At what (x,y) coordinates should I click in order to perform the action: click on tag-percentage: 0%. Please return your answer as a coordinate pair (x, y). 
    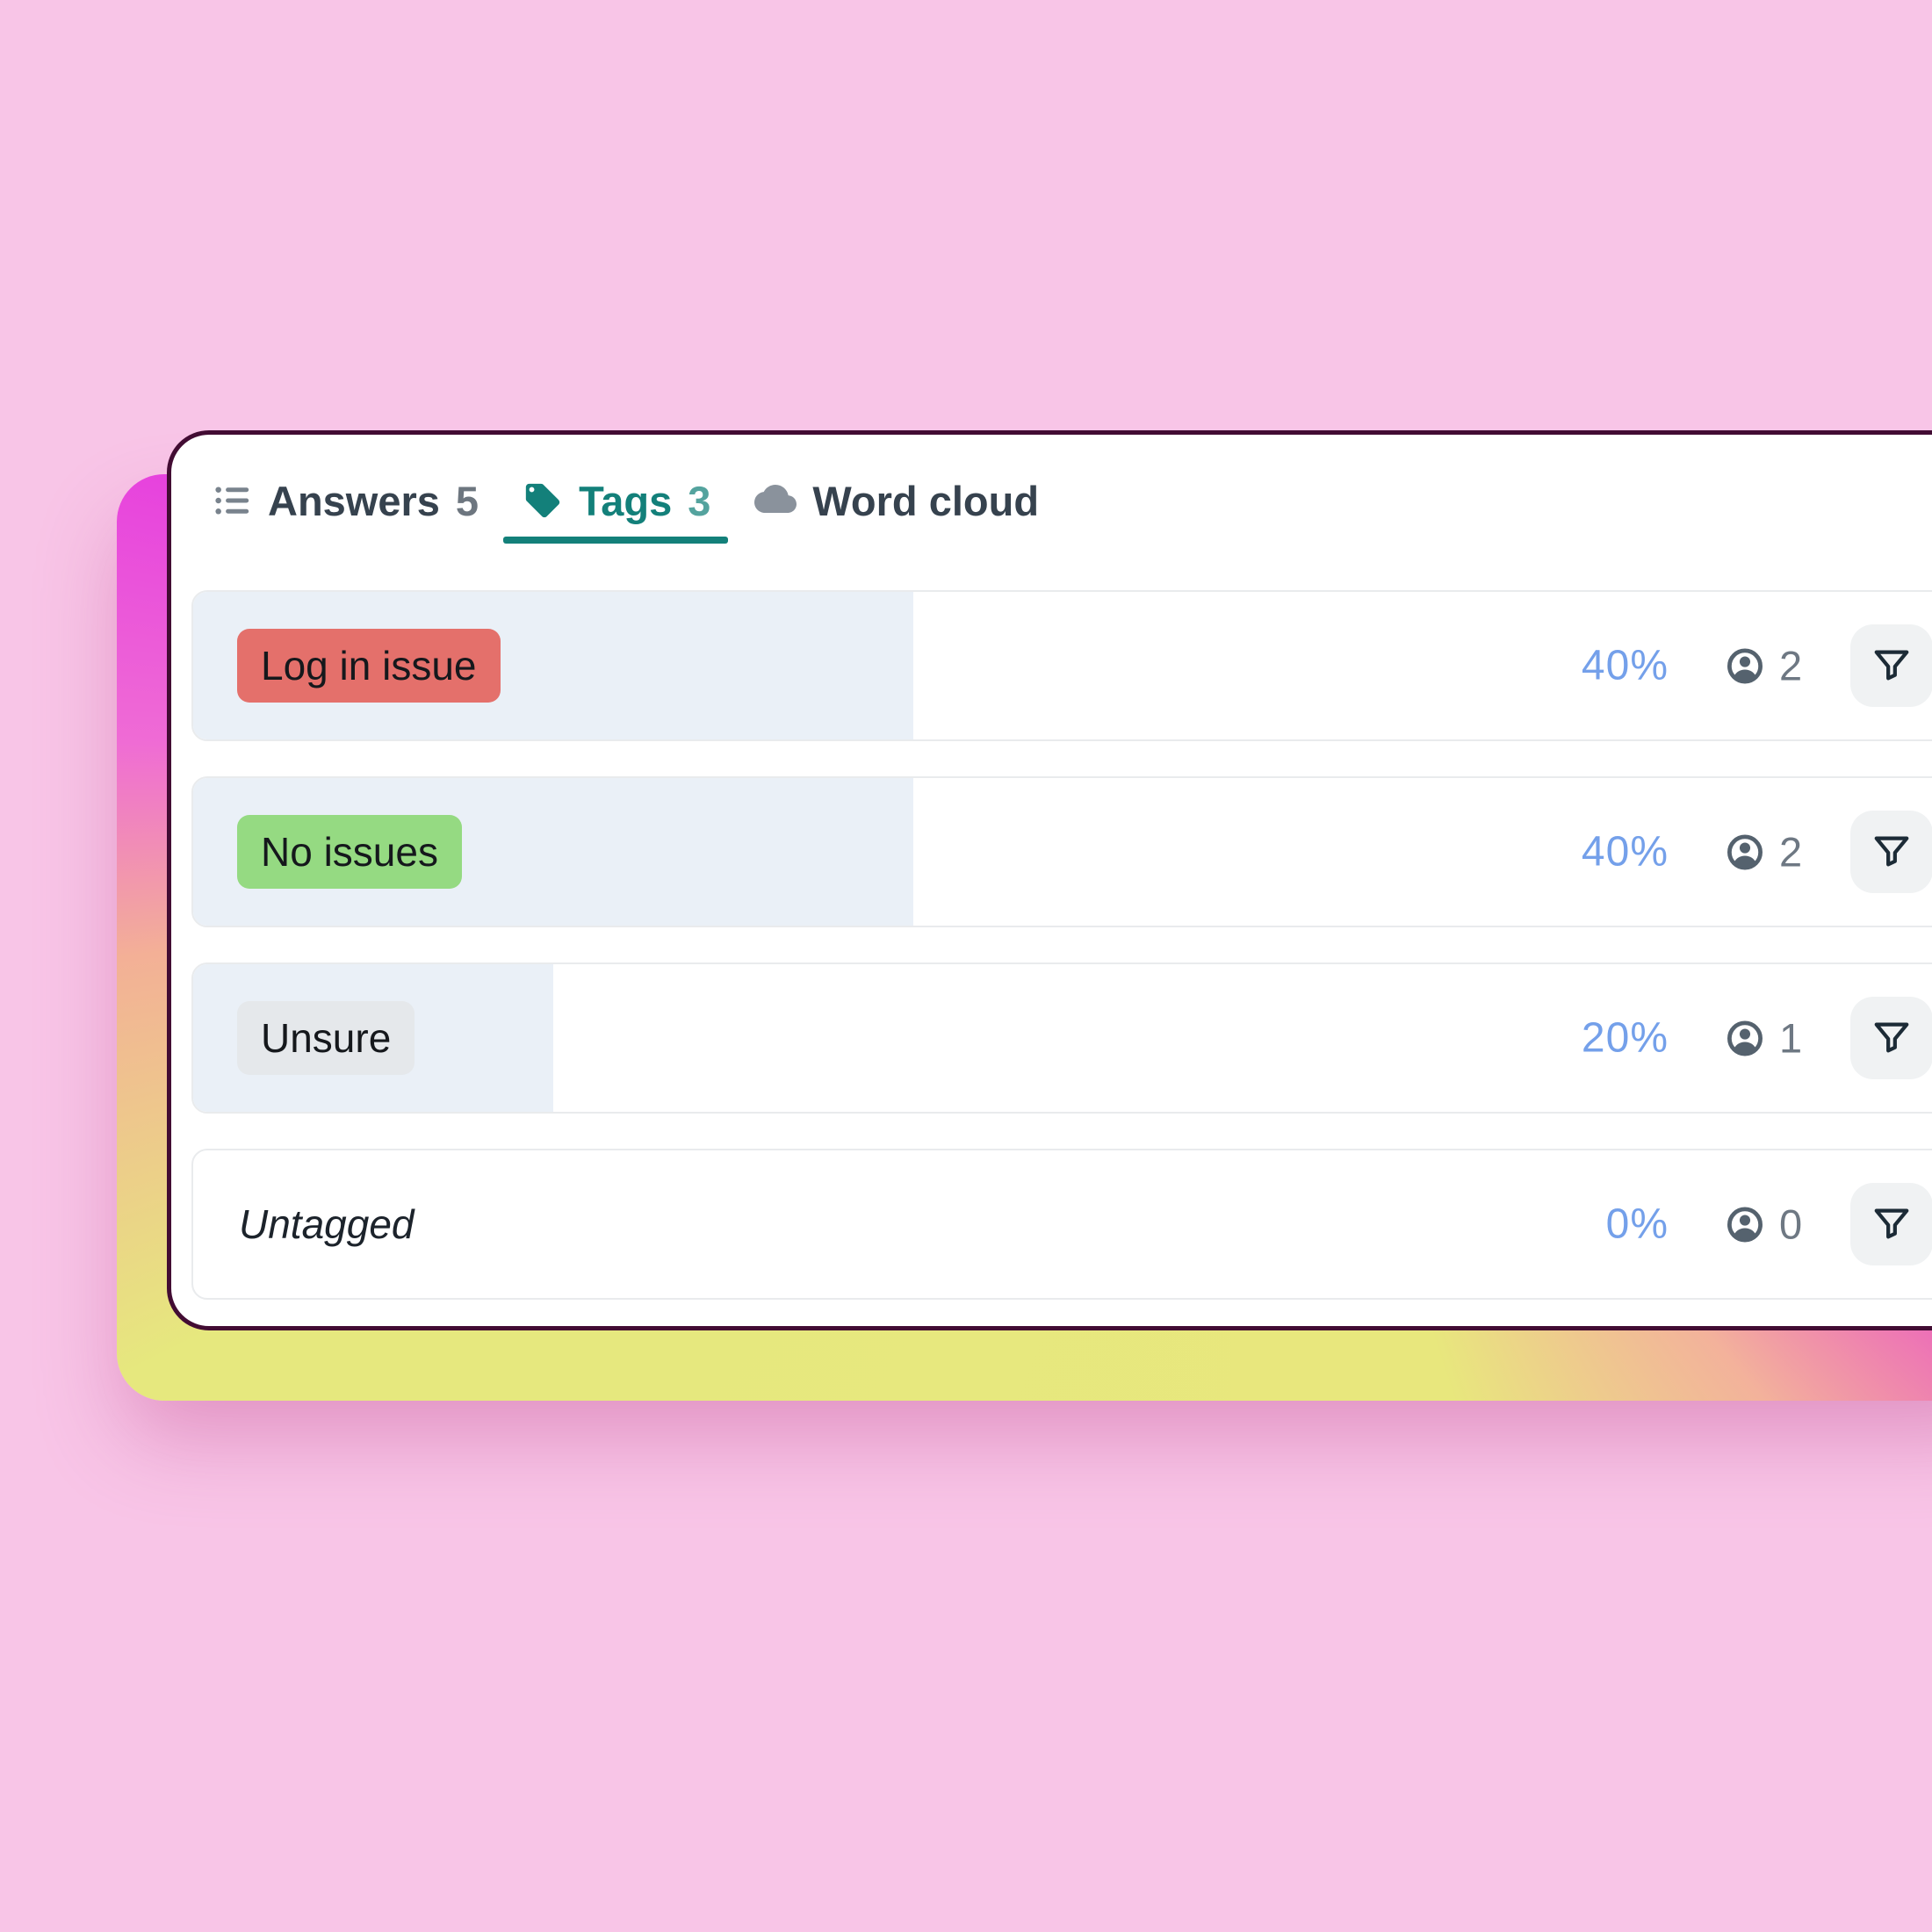
    Looking at the image, I should click on (1637, 1224).